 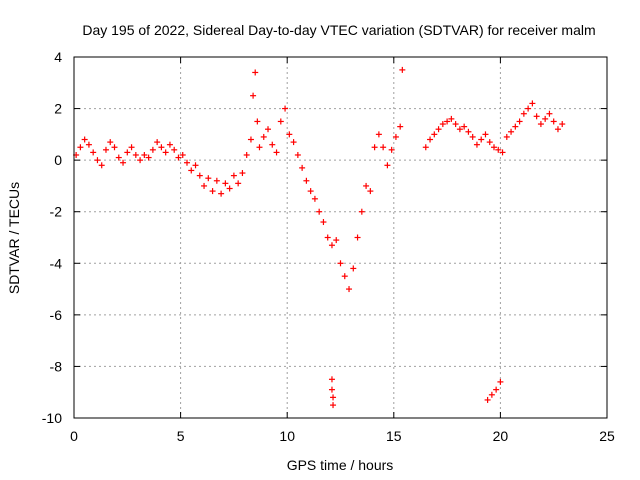 I want to click on x-tick-label: 15, so click(x=394, y=436).